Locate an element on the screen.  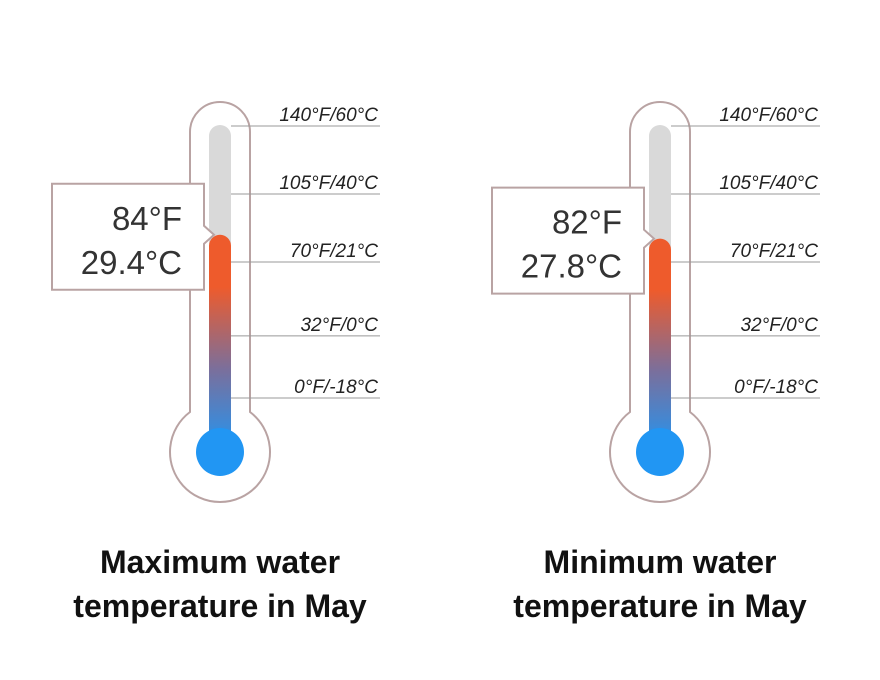
value-celsius: 27.8°C is located at coordinates (571, 266).